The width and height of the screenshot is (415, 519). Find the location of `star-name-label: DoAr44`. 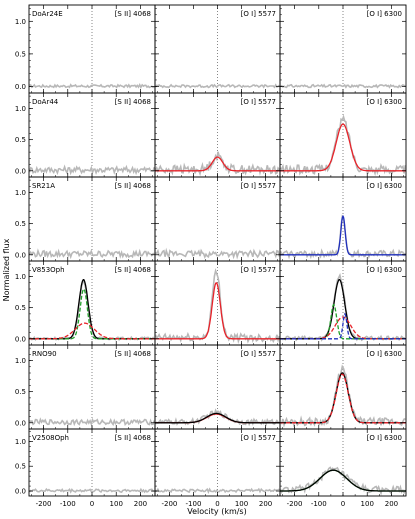

star-name-label: DoAr44 is located at coordinates (45, 102).